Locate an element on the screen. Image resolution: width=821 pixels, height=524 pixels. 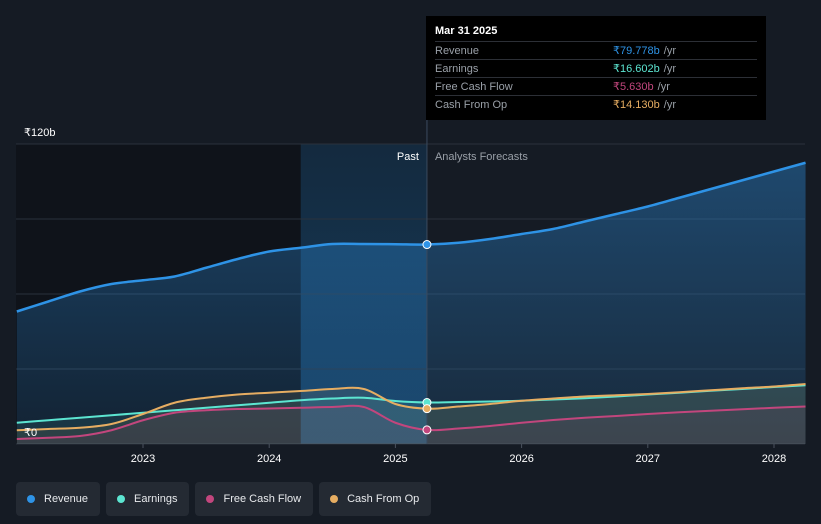
legend-item-cash-from-op: Cash From Op is located at coordinates (375, 499).